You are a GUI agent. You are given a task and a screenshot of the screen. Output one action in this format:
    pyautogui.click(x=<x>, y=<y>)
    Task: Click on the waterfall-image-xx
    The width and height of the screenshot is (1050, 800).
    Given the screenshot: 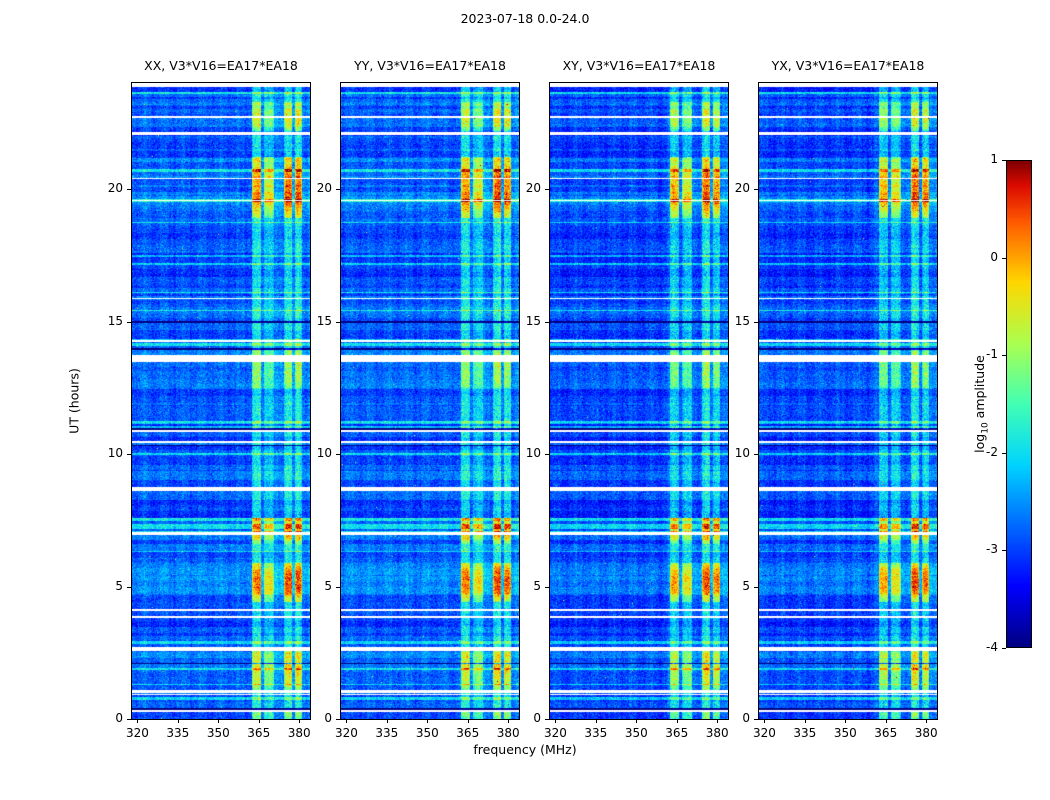 What is the action you would take?
    pyautogui.click(x=221, y=401)
    